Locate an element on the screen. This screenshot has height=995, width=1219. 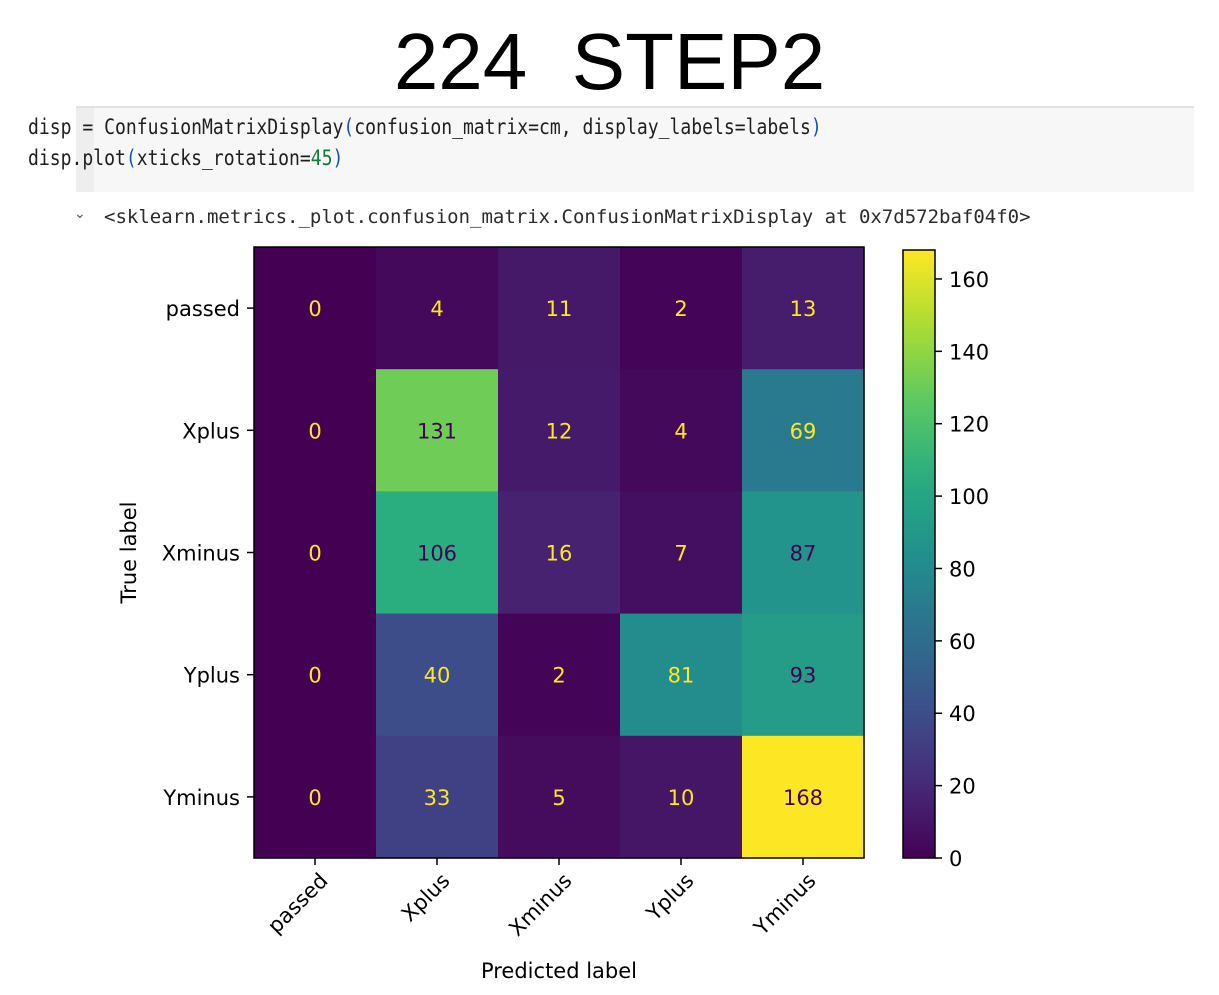
code-line-2-call: disp.plot is located at coordinates (77, 158).